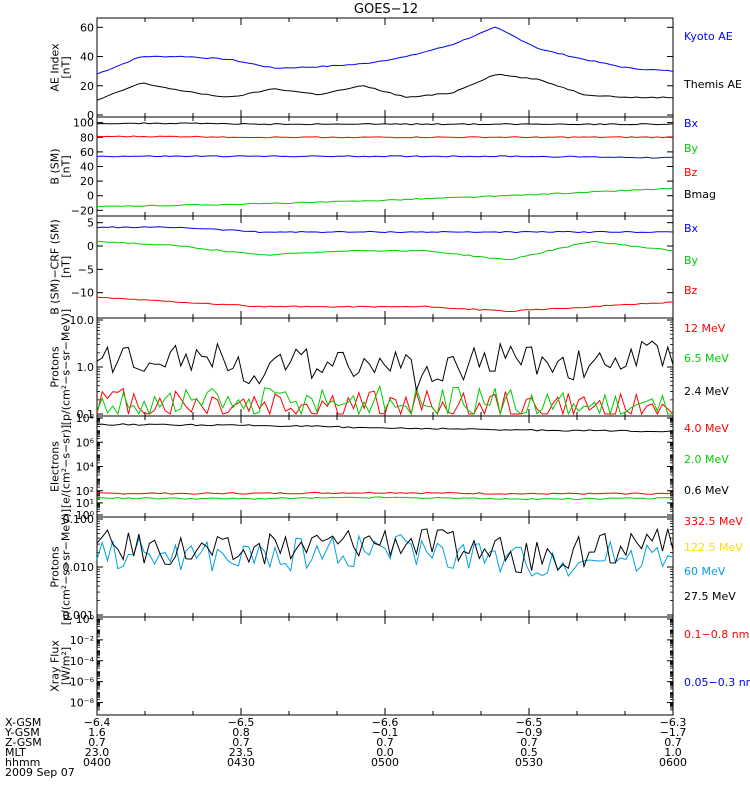 The image size is (750, 800). Describe the element at coordinates (97, 732) in the screenshot. I see `footer-value: 1.6` at that location.